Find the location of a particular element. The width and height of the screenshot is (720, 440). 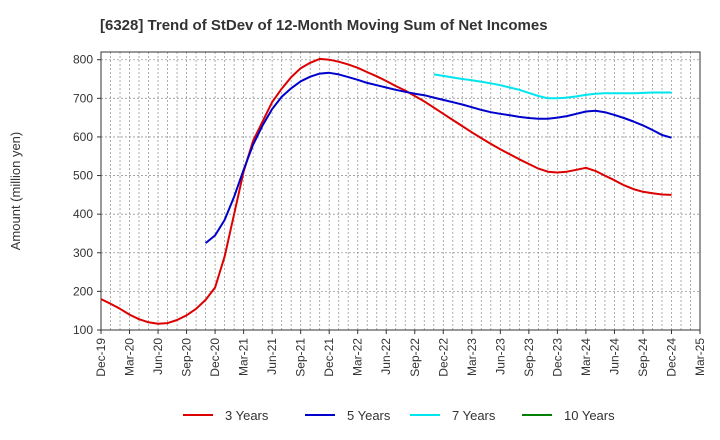

x-tick-label: Sep-23 is located at coordinates (529, 357).